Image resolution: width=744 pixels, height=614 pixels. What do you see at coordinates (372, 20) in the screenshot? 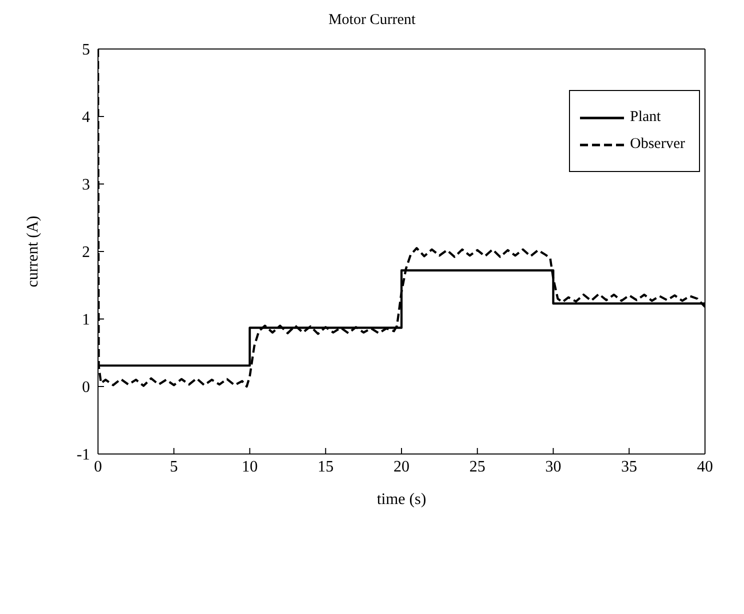
I see `chart-title: Motor Current` at bounding box center [372, 20].